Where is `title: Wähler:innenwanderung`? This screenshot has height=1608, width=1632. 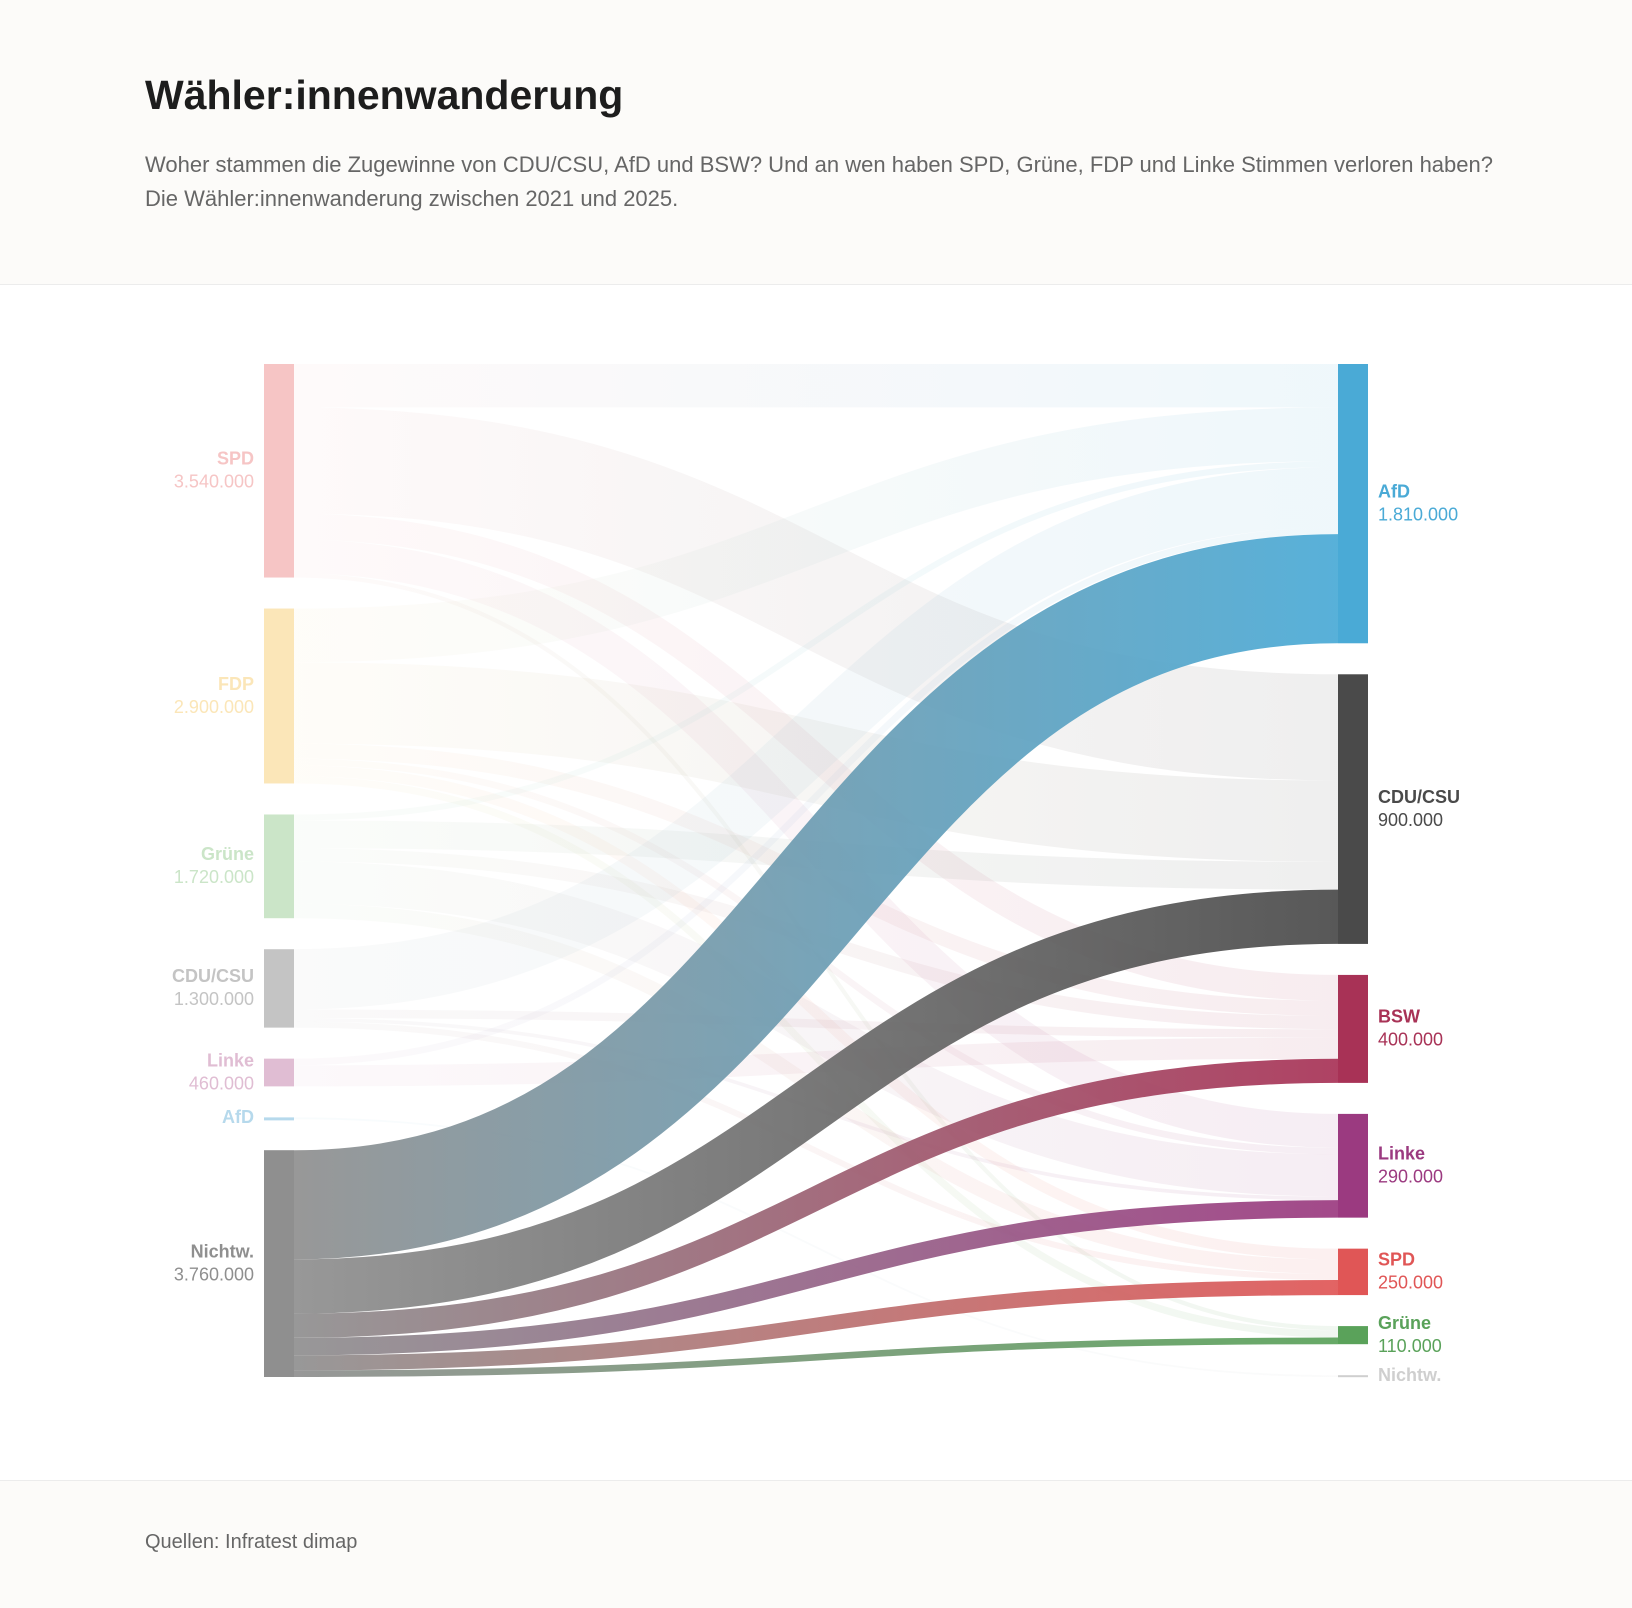 title: Wähler:innenwanderung is located at coordinates (384, 95).